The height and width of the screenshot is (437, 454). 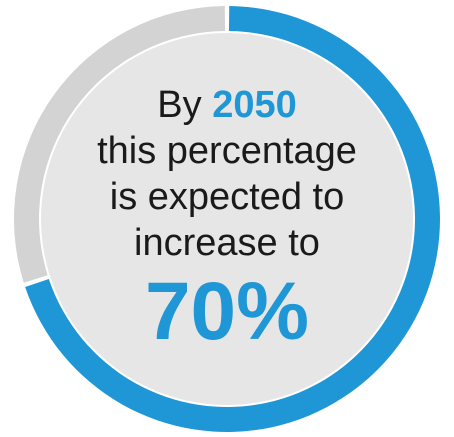 I want to click on big-percentage: 70%, so click(x=227, y=311).